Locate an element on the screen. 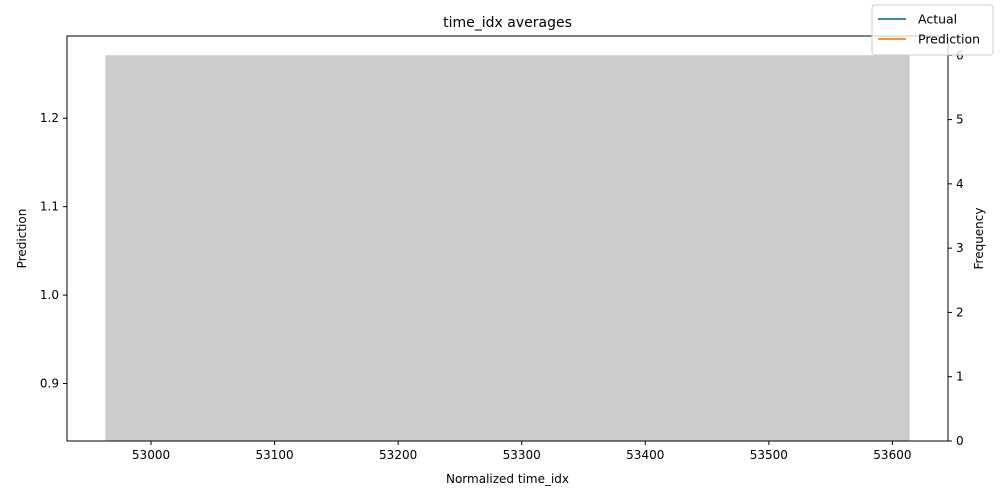 The image size is (1000, 500). y2-tick-label: 5 is located at coordinates (960, 120).